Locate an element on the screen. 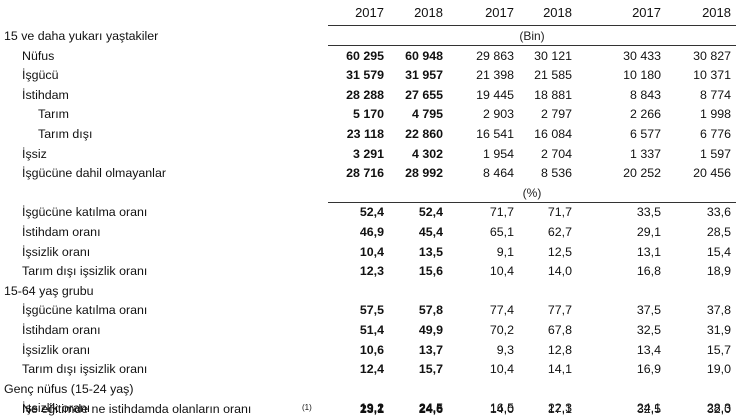  table-row: İstihdam oranı 46,9 45,4 65,1 62,7 29,1 28,5 is located at coordinates (370, 233).